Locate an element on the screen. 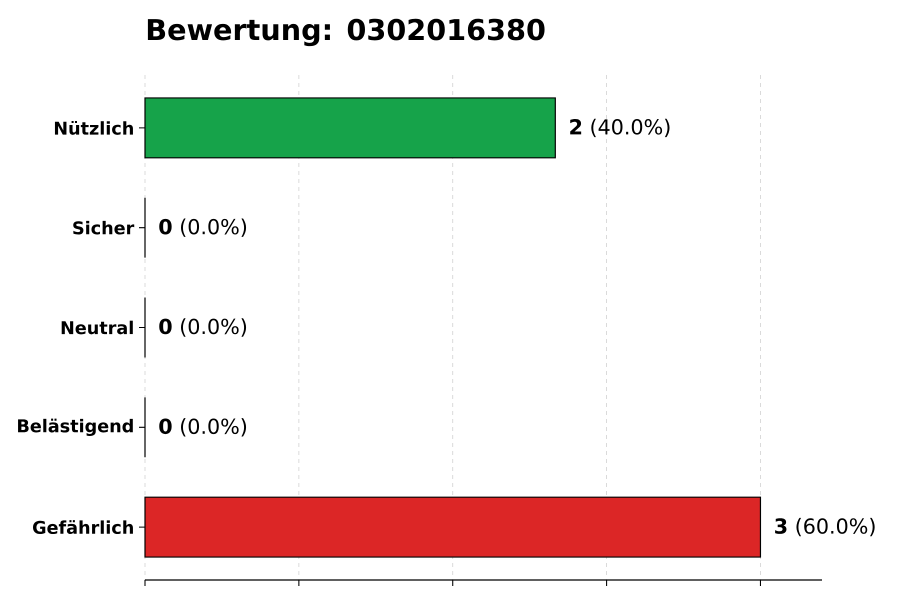 The image size is (900, 600). chart-title: Bewertung: 0302016380 is located at coordinates (346, 32).